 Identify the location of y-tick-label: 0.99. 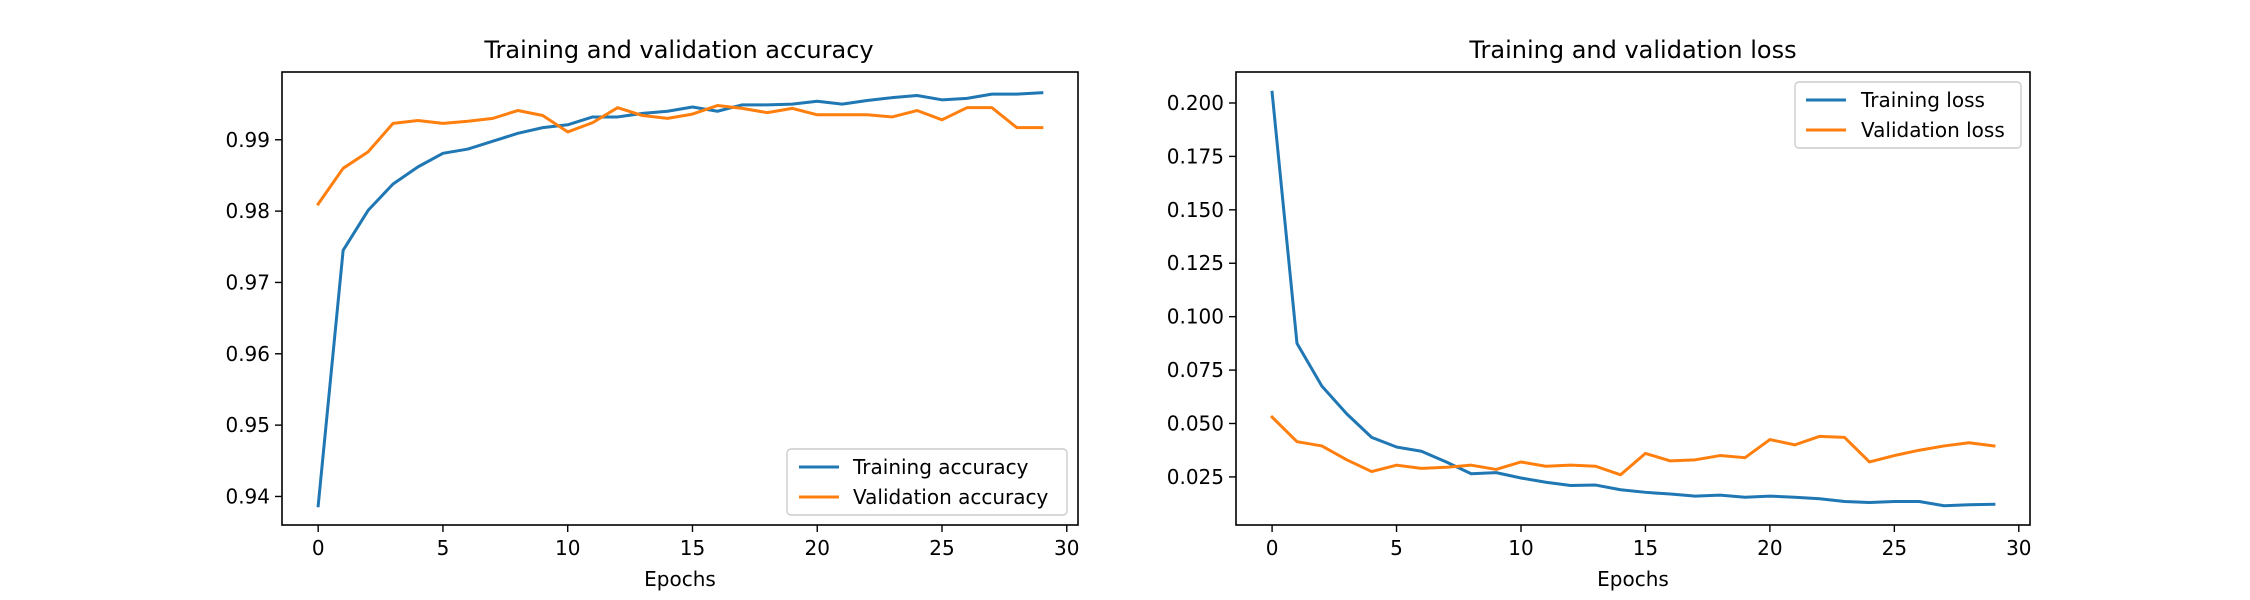
(247, 140).